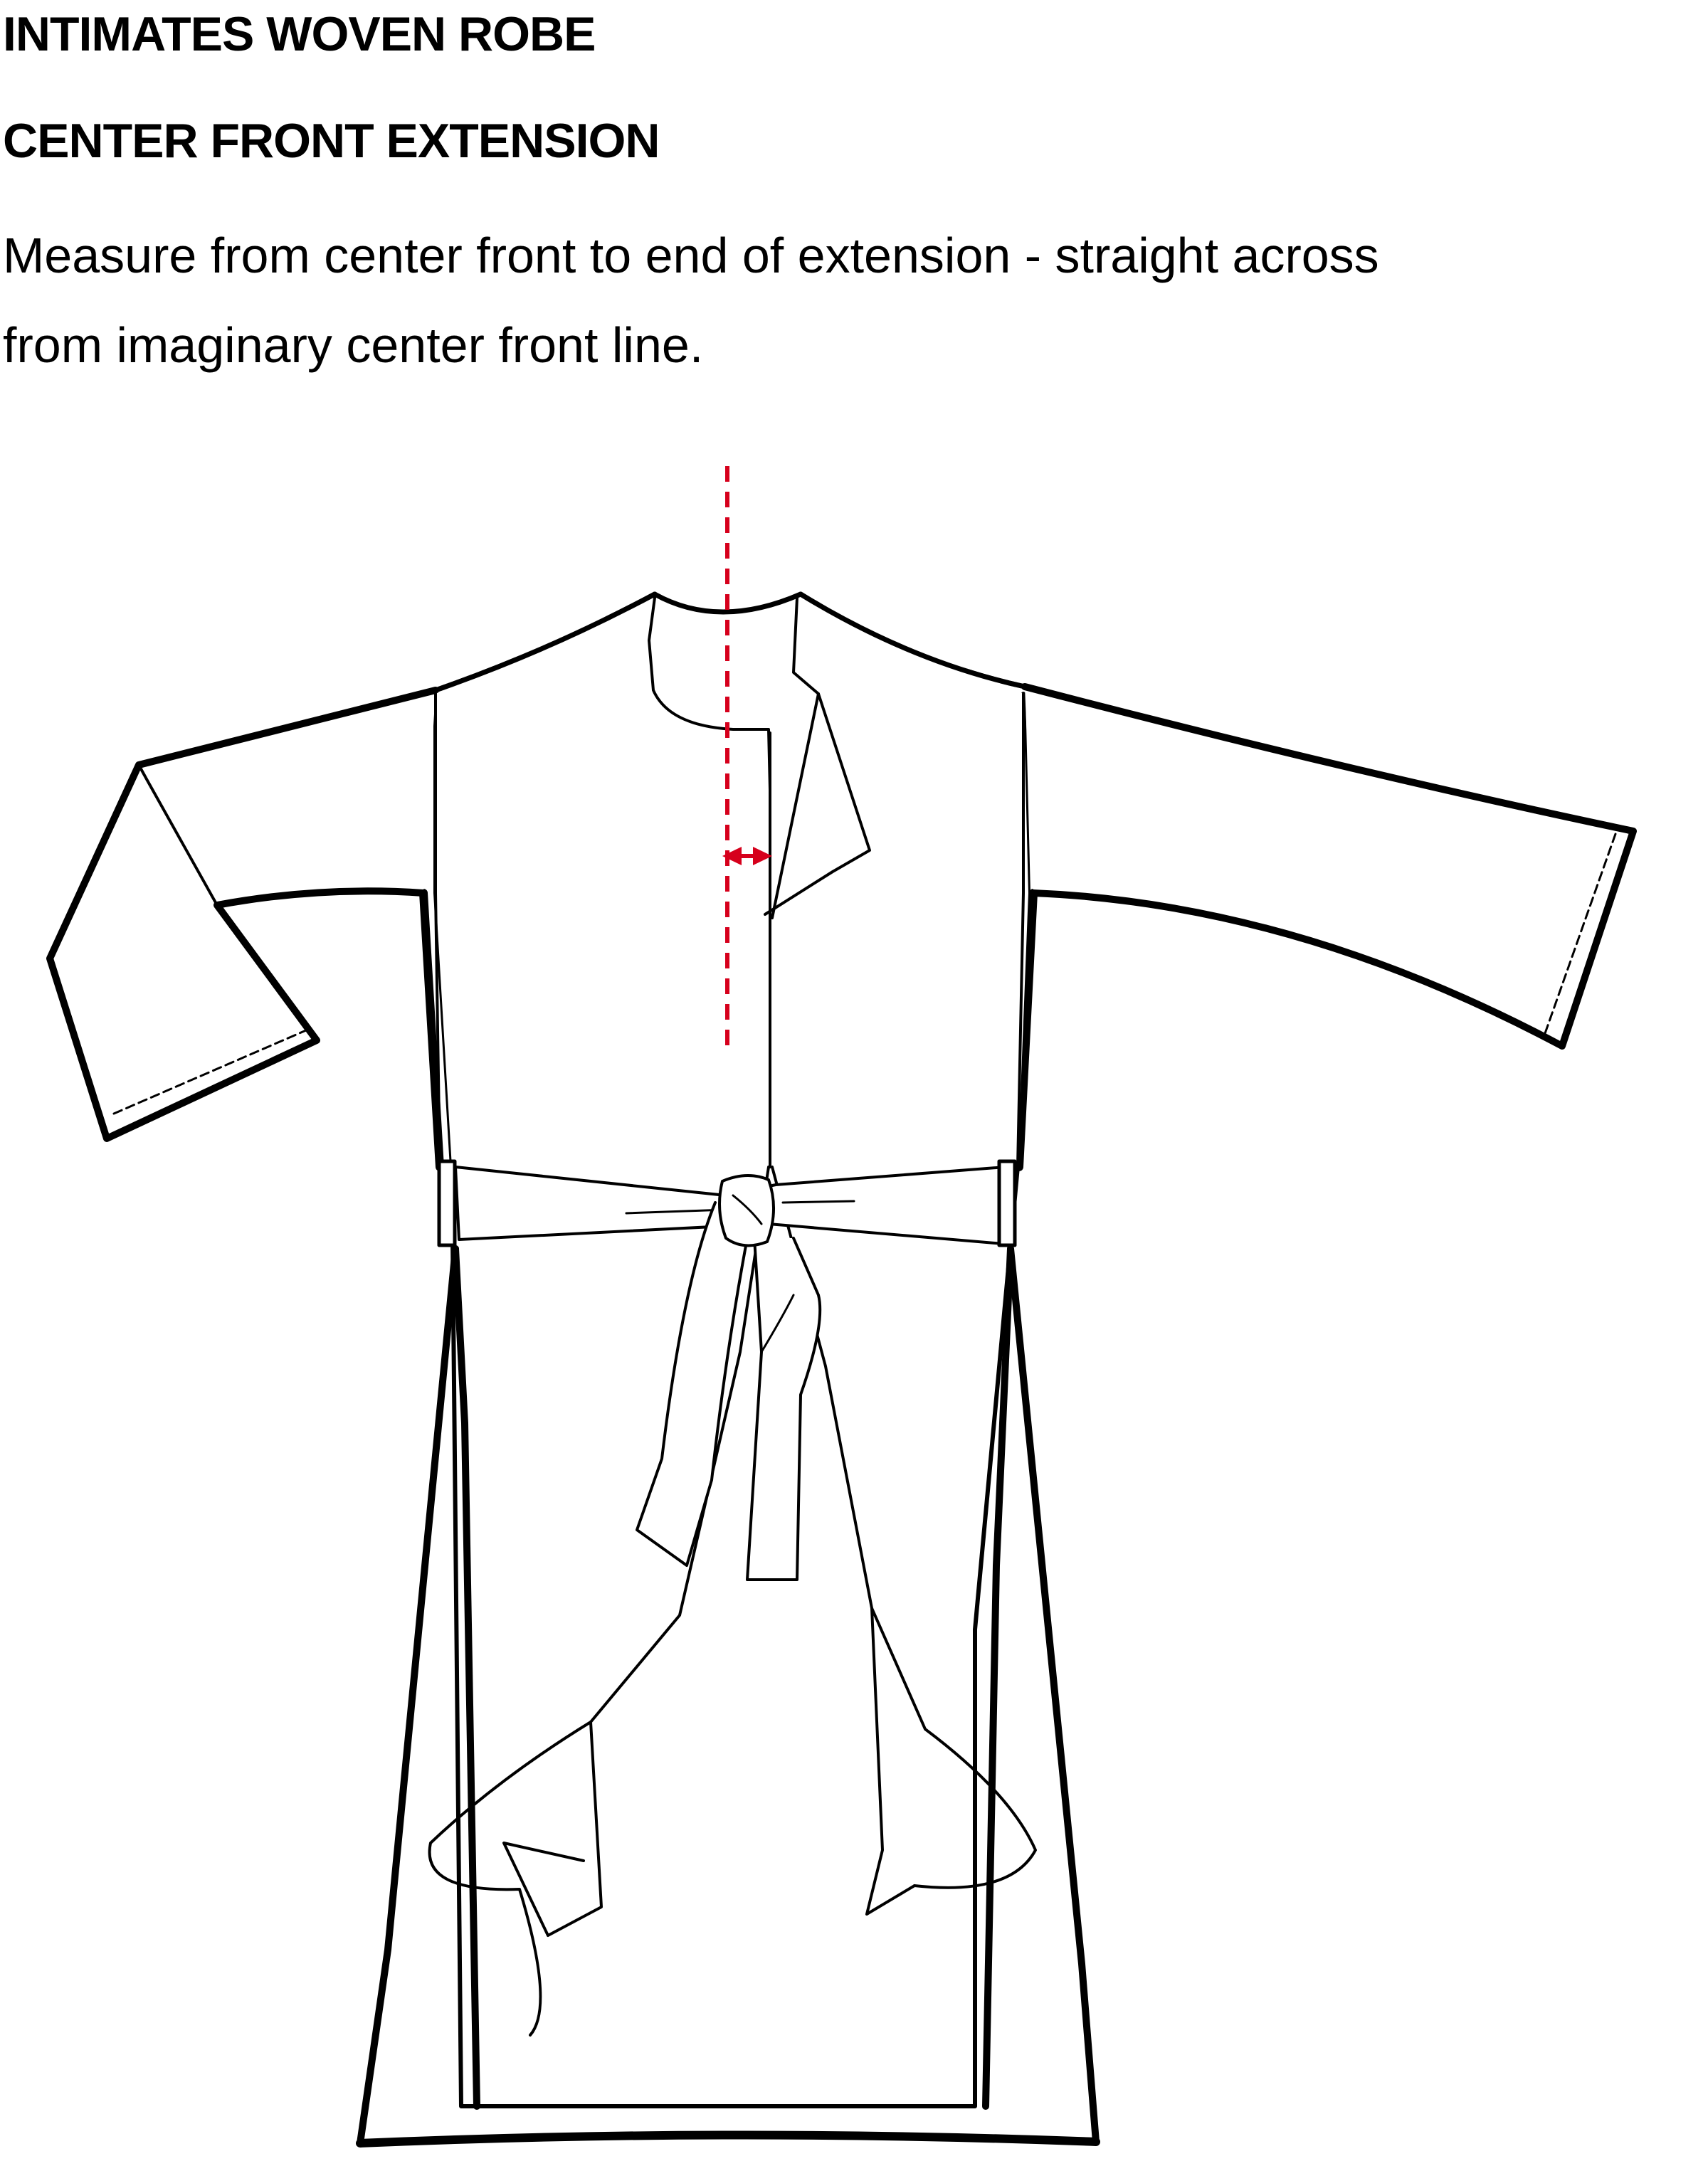  What do you see at coordinates (299, 34) in the screenshot?
I see `page-title: INTIMATES WOVEN ROBE` at bounding box center [299, 34].